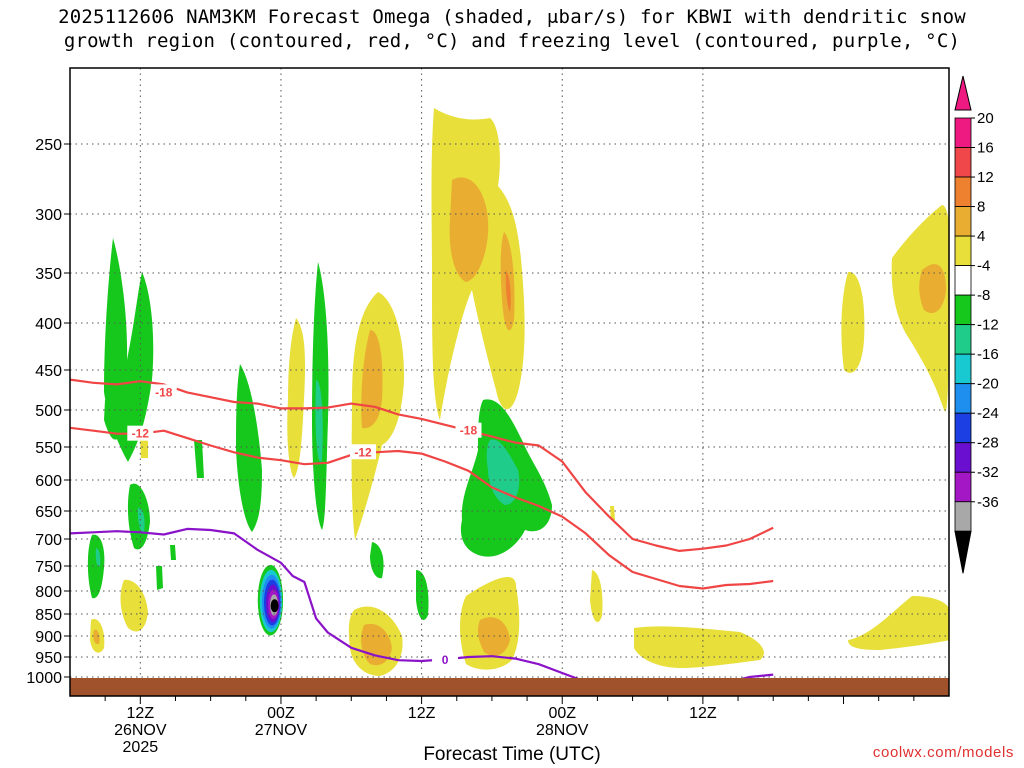 Image resolution: width=1024 pixels, height=768 pixels. Describe the element at coordinates (48, 371) in the screenshot. I see `y-tick-label: 450` at that location.